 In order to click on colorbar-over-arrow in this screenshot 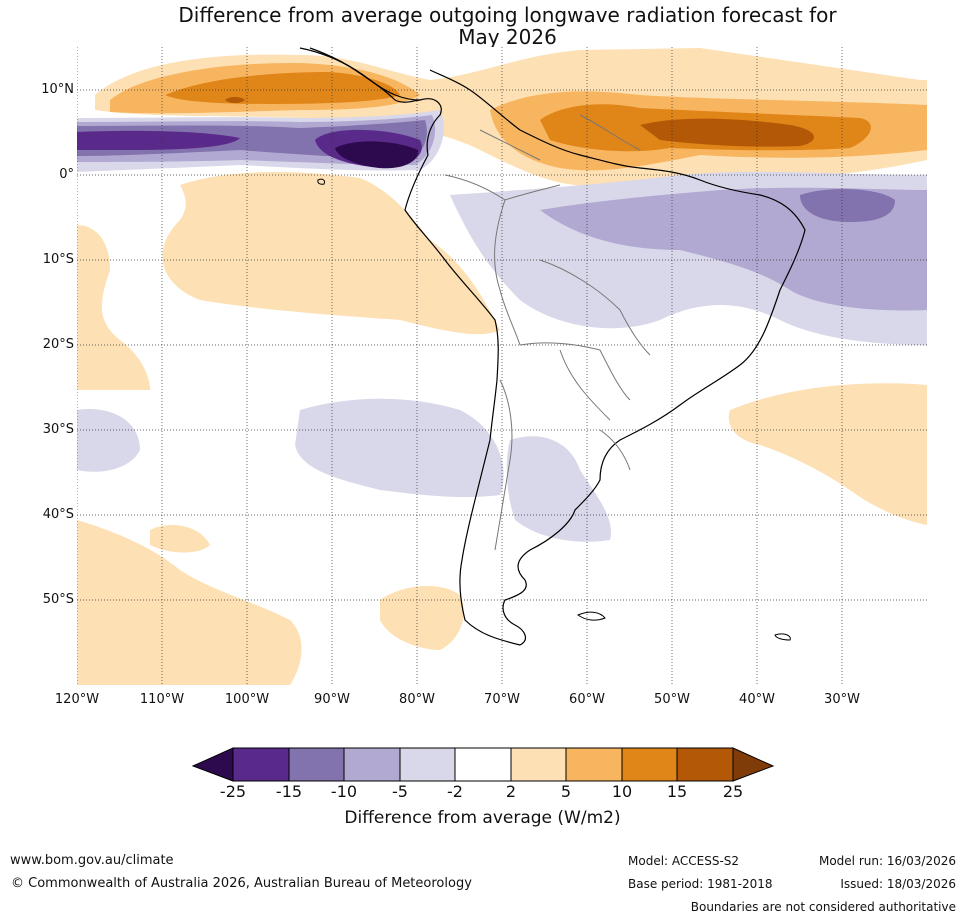, I will do `click(753, 764)`.